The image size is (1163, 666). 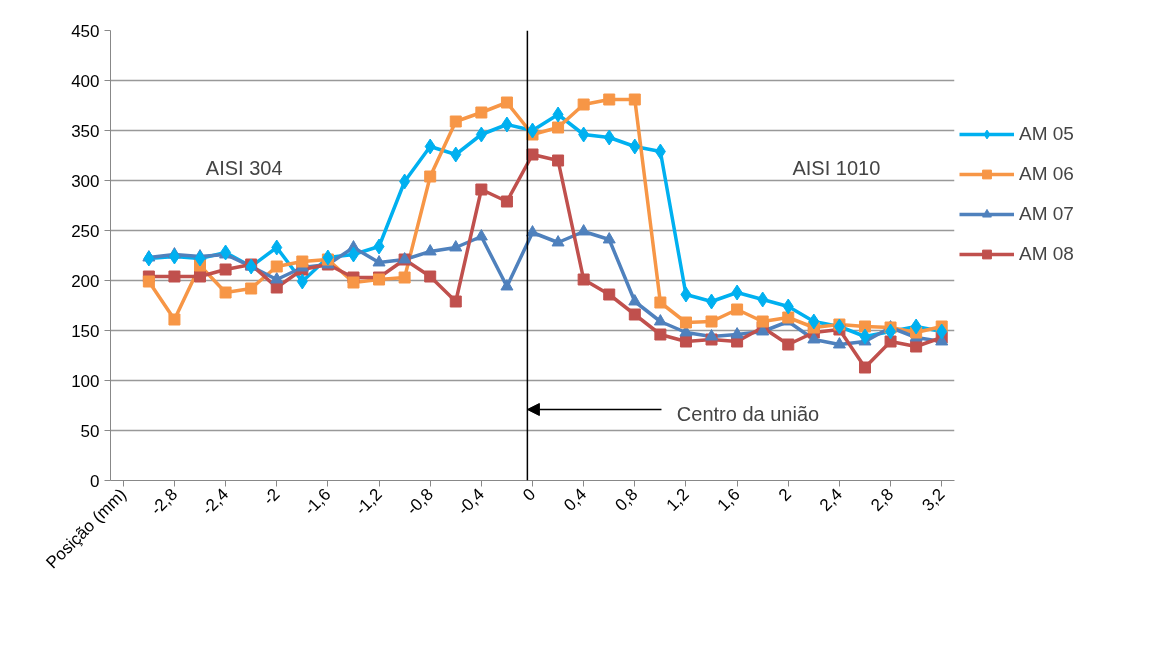 What do you see at coordinates (677, 499) in the screenshot?
I see `x-tick-label: 1,2` at bounding box center [677, 499].